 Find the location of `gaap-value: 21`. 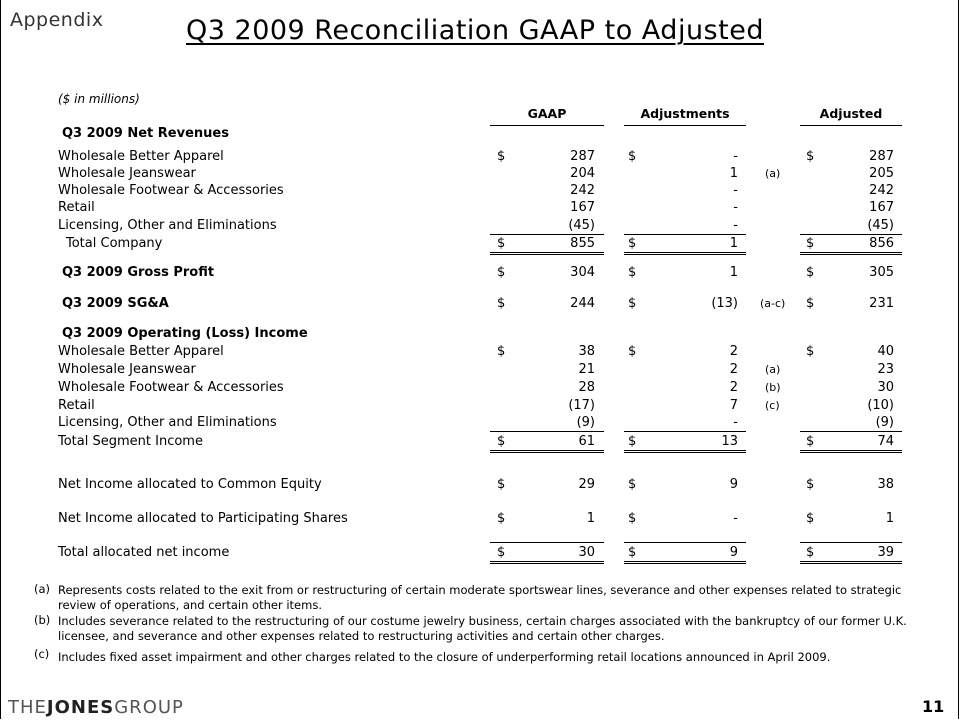

gaap-value: 21 is located at coordinates (586, 369).